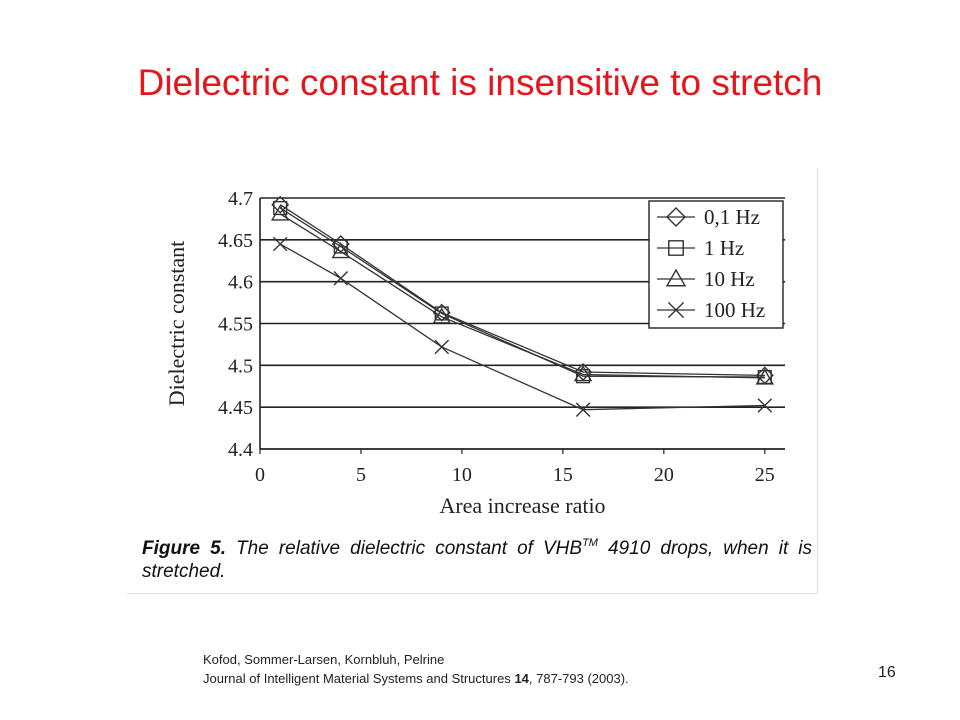 The image size is (960, 720). Describe the element at coordinates (765, 475) in the screenshot. I see `x-tick-label: 25` at that location.